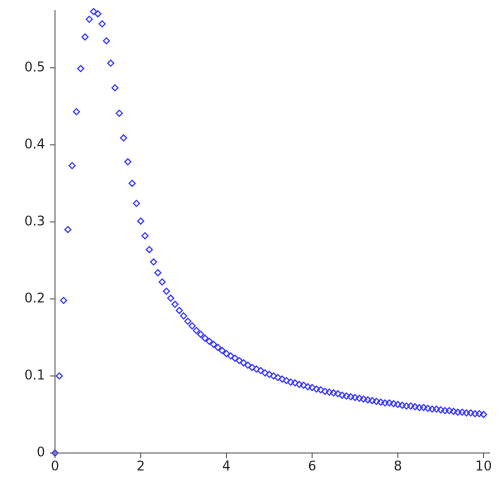  I want to click on y-tick-label: 0, so click(41, 453).